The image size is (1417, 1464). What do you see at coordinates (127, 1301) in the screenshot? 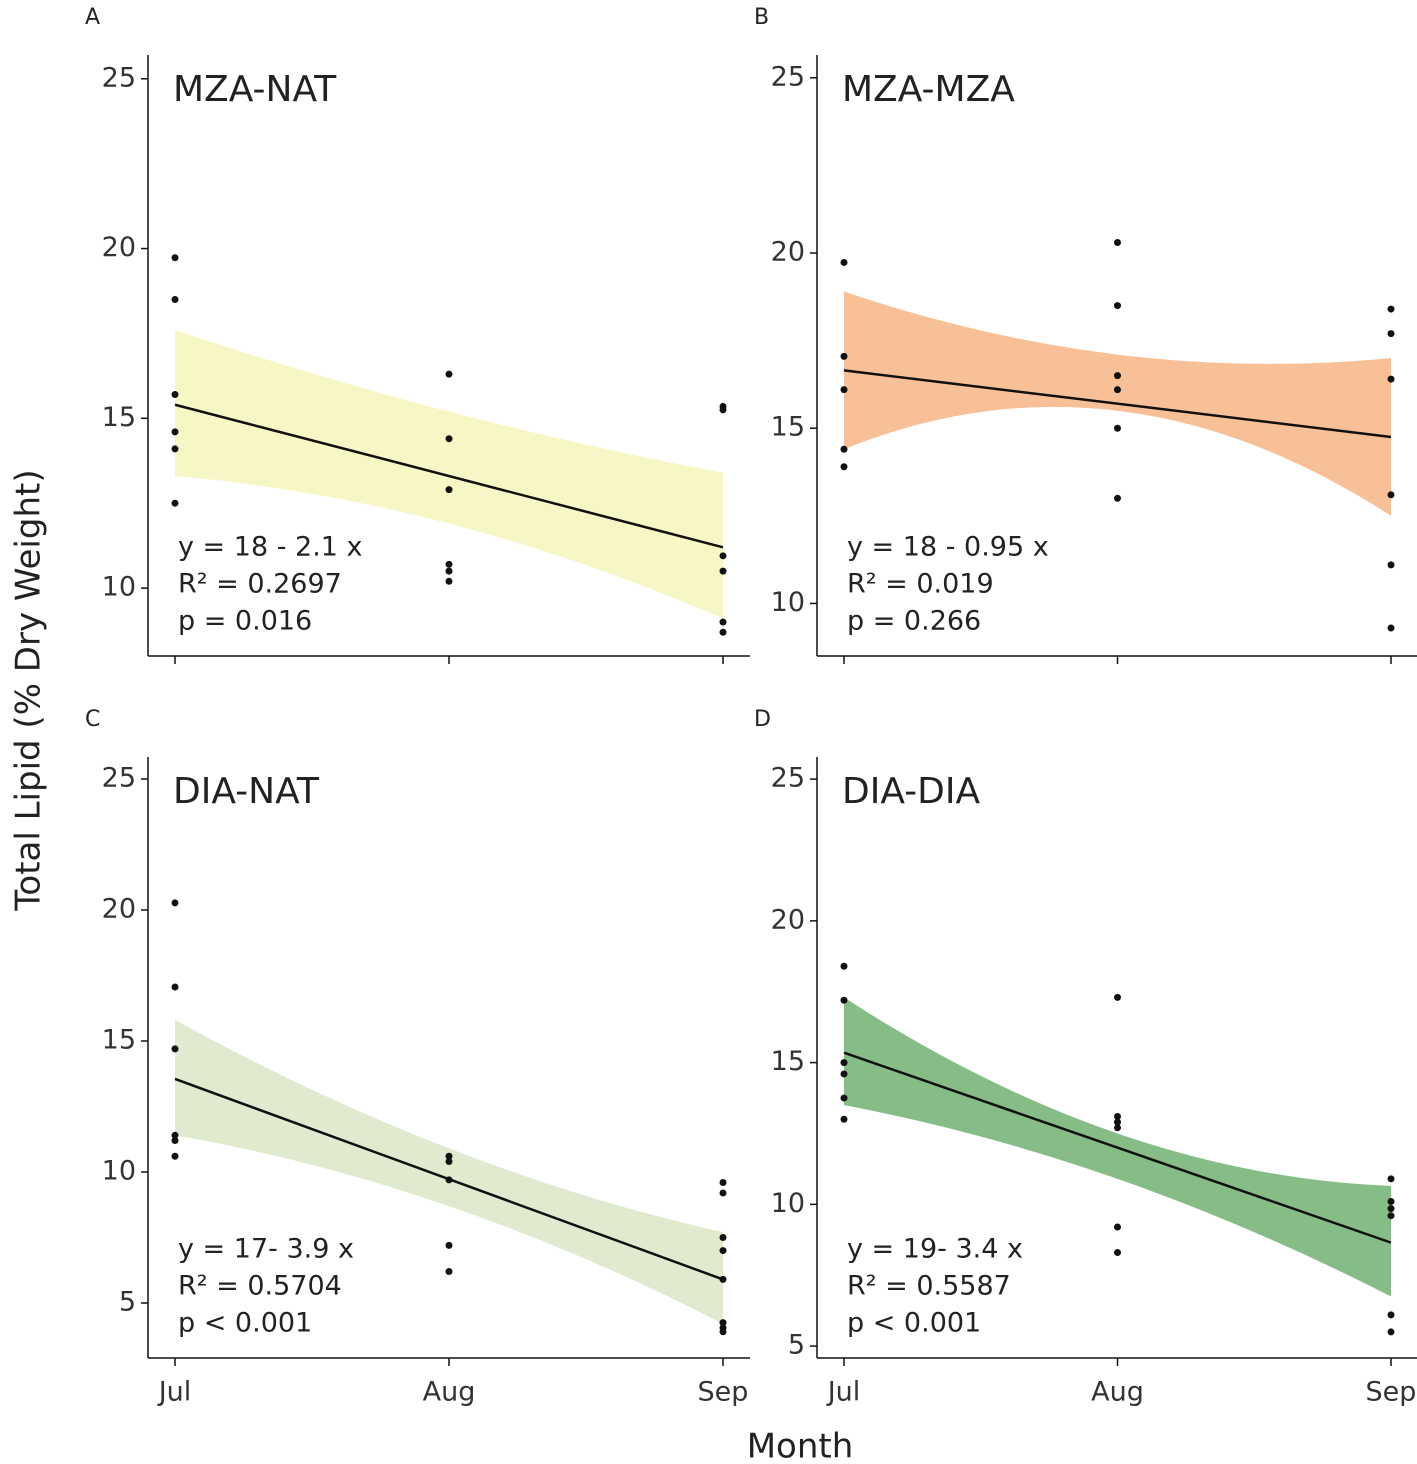
I see `y-tick-label: 5` at bounding box center [127, 1301].